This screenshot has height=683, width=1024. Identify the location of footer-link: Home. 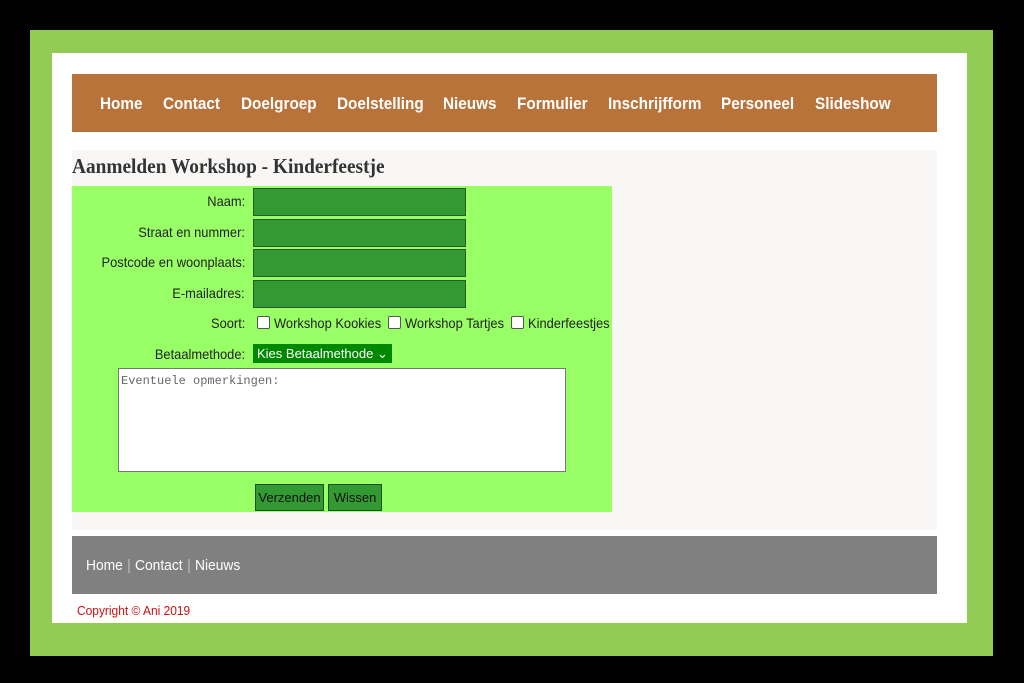
(104, 565).